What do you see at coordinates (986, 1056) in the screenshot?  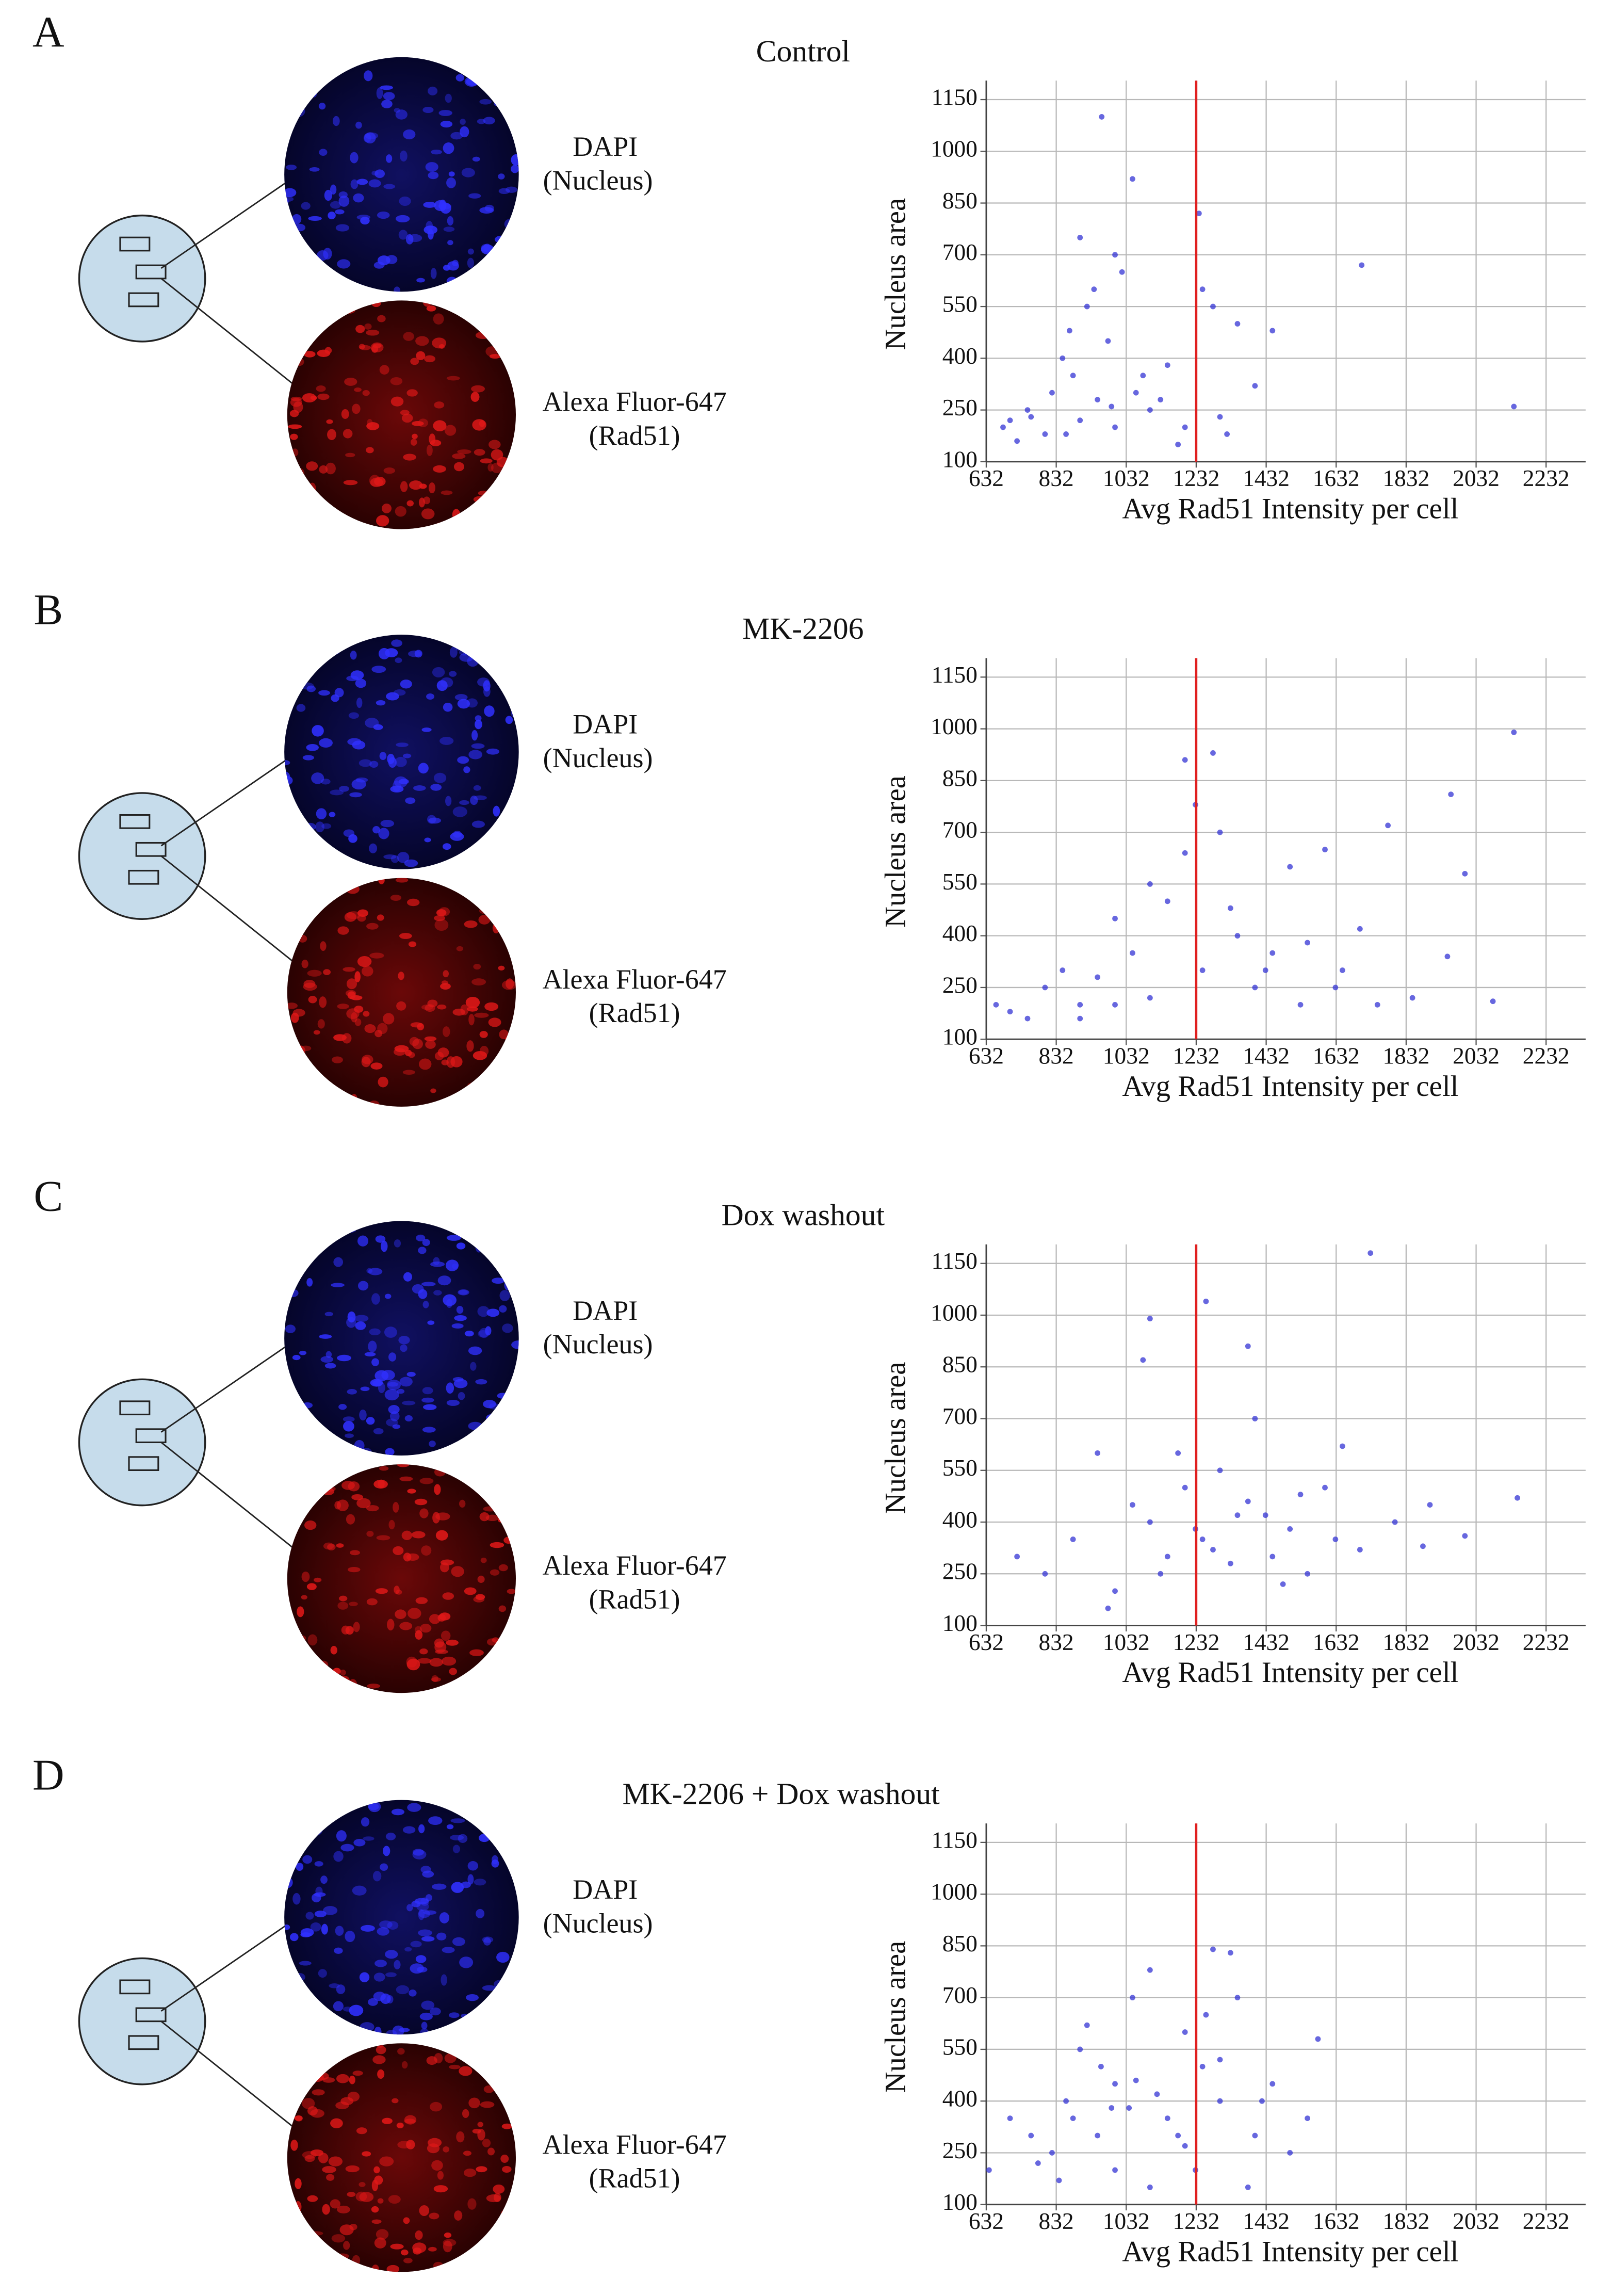 I see `x-tick-label: 632` at bounding box center [986, 1056].